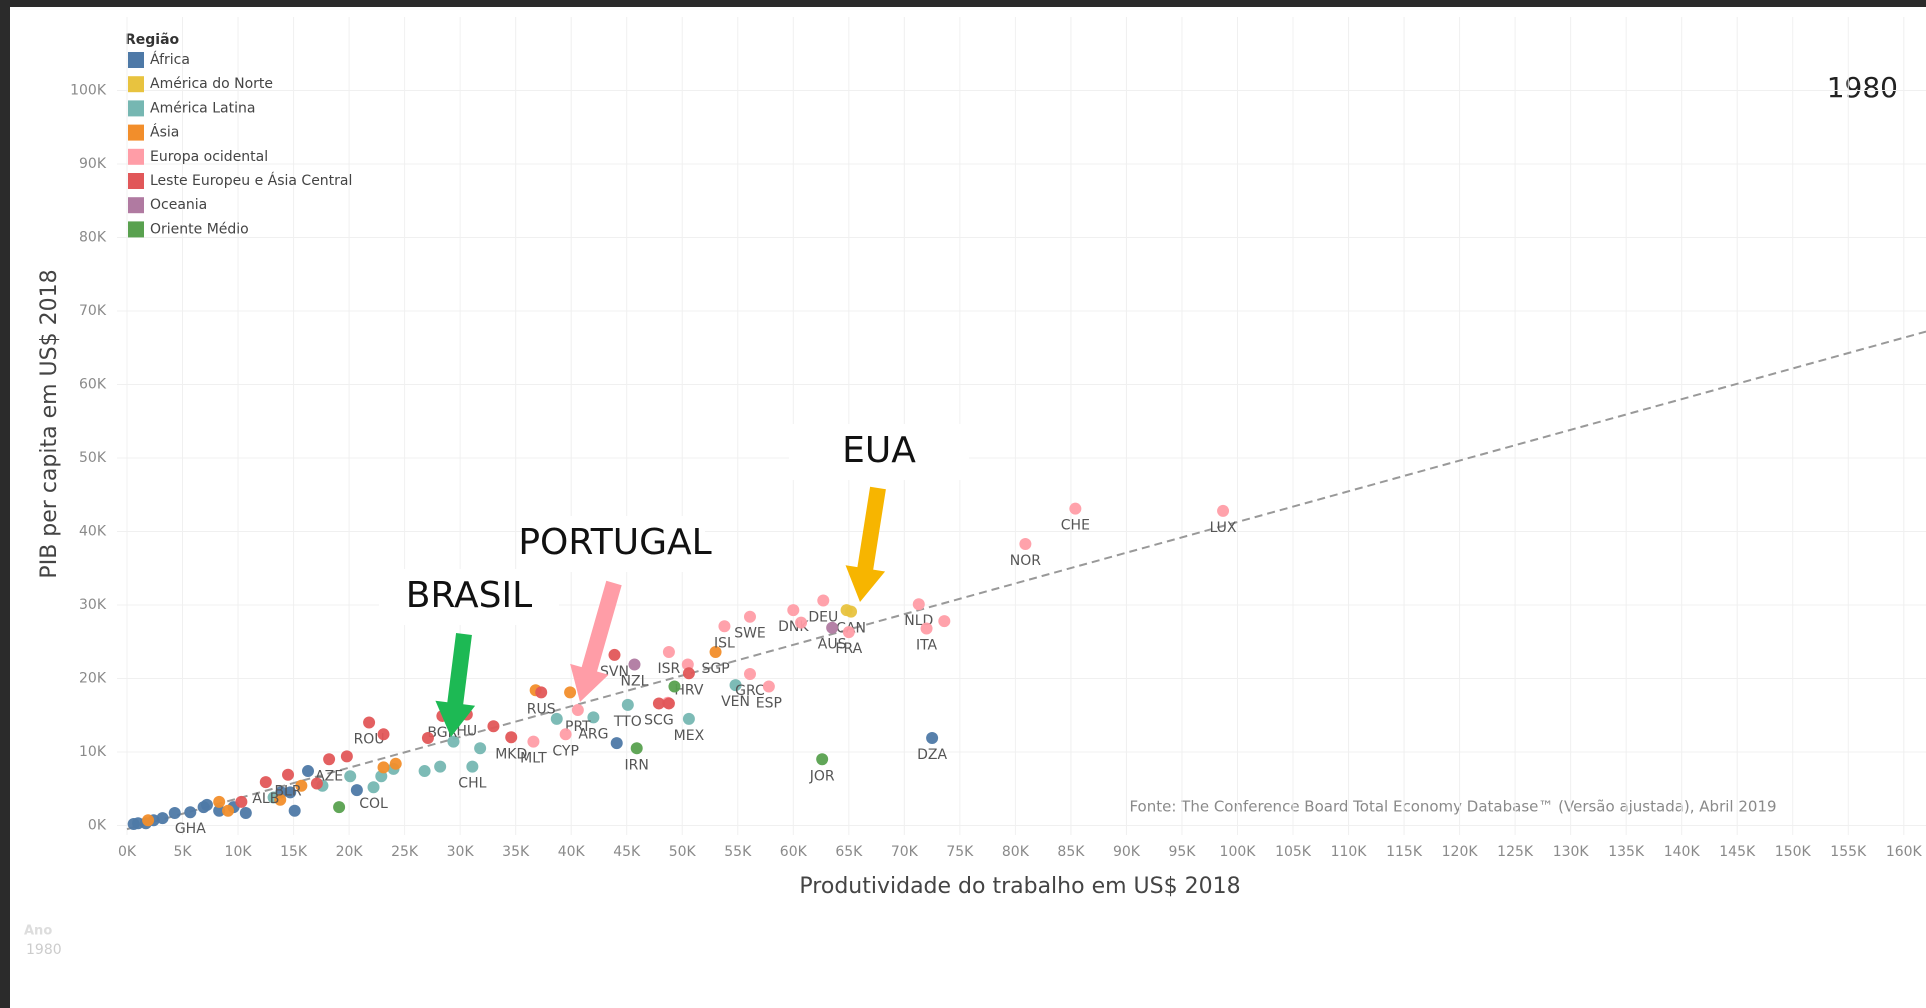  I want to click on y-tick-label: 80K, so click(93, 237).